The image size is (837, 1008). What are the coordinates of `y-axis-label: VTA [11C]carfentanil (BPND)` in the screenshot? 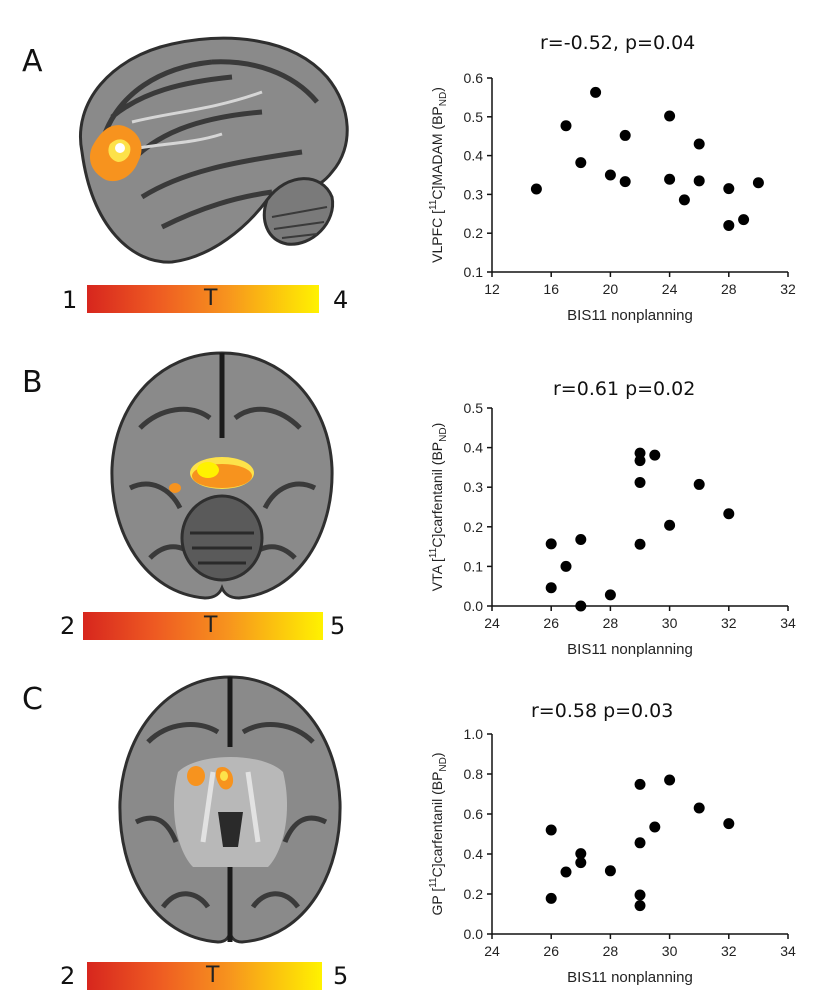 It's located at (438, 507).